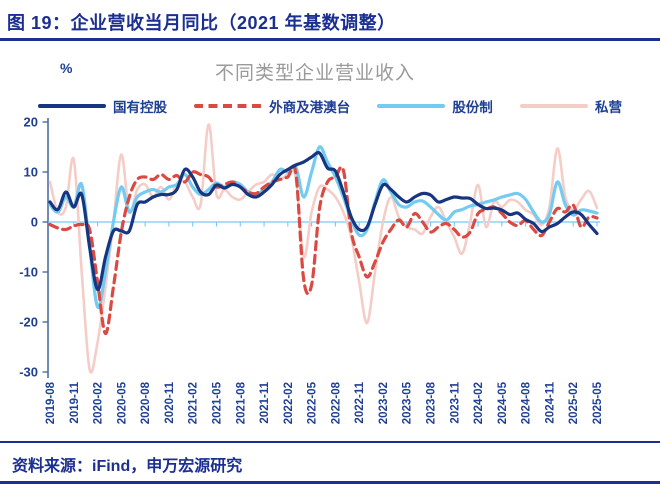  What do you see at coordinates (608, 107) in the screenshot?
I see `legend-label-private: 私营` at bounding box center [608, 107].